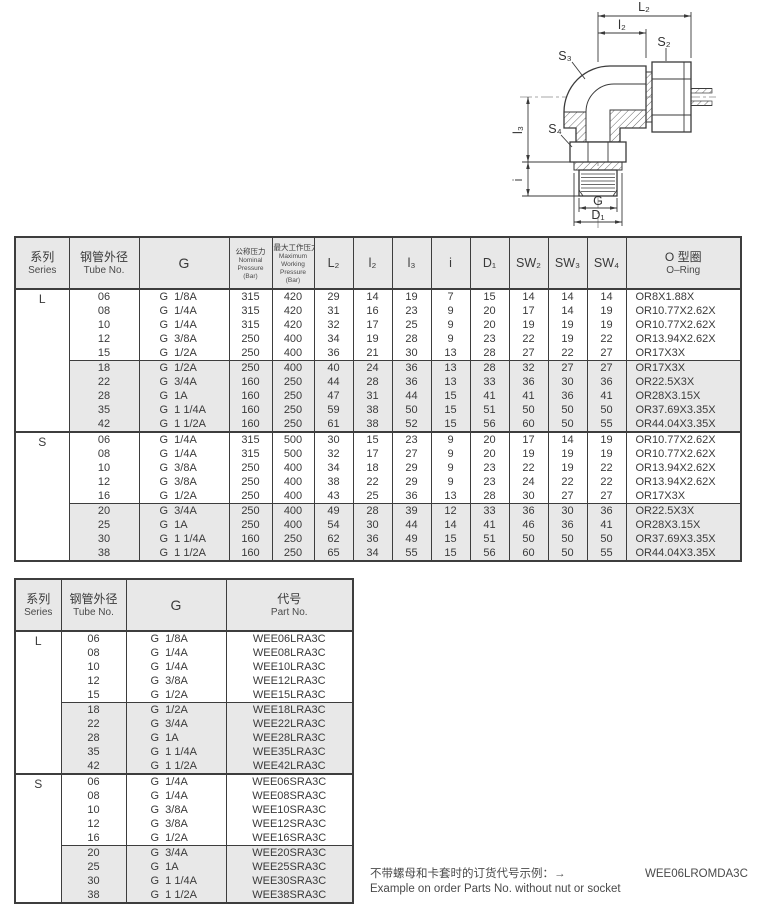 The height and width of the screenshot is (909, 776). I want to click on cell: 38, so click(372, 424).